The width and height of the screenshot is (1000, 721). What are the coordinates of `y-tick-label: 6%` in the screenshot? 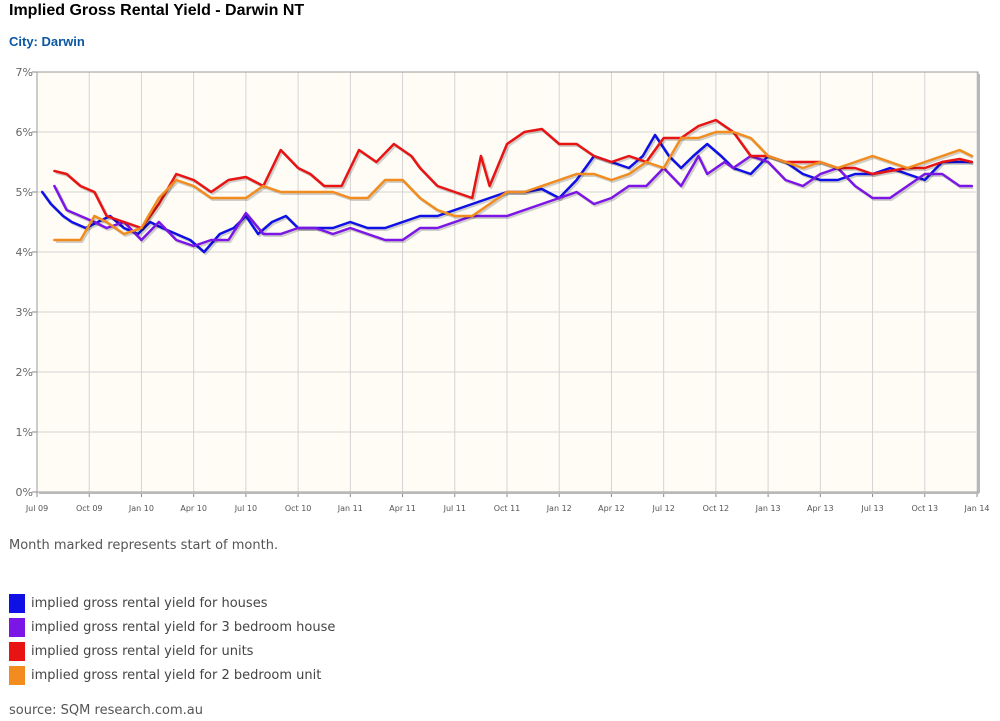 It's located at (24, 132).